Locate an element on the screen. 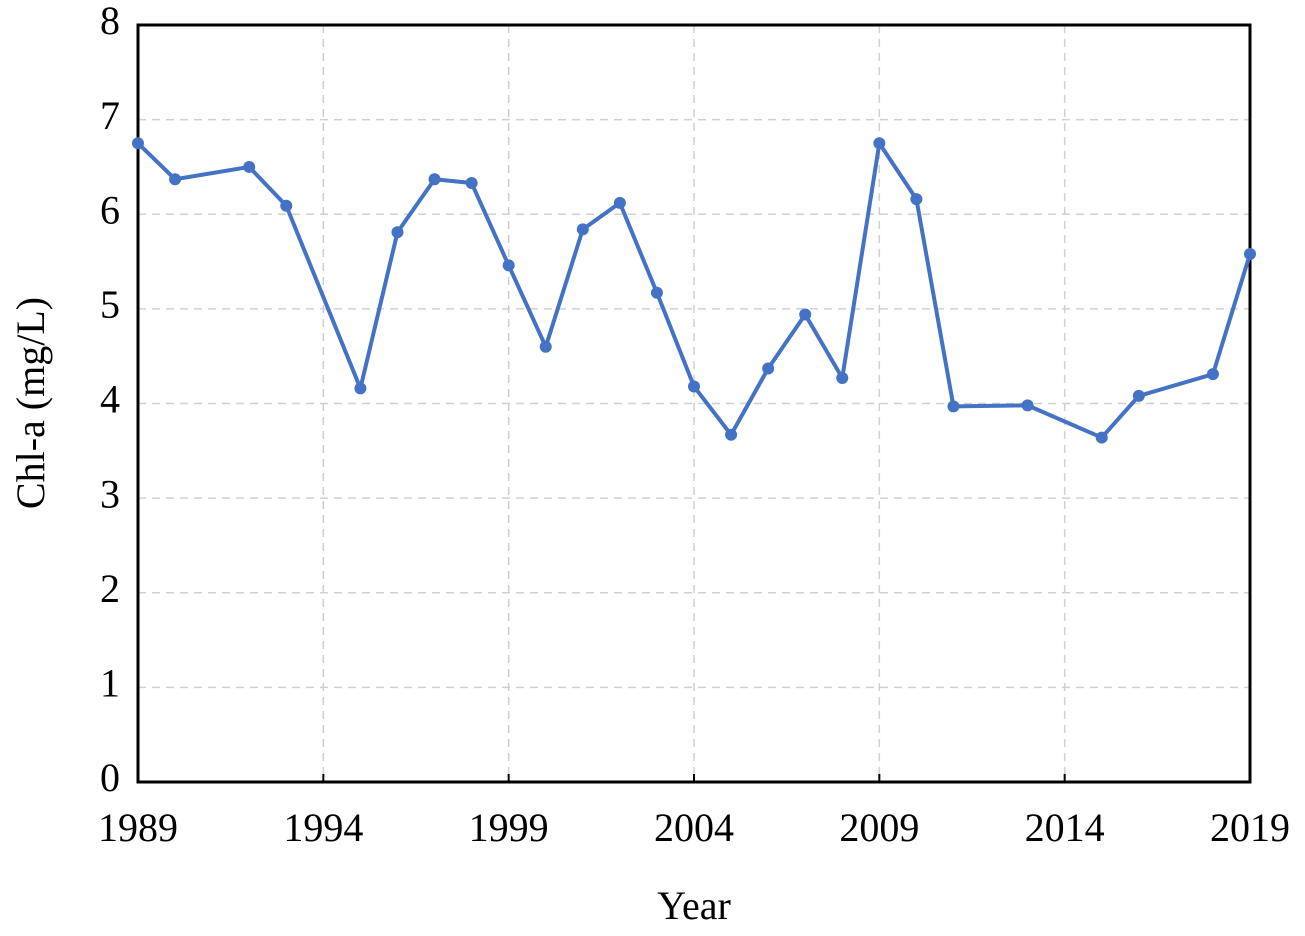 This screenshot has width=1305, height=936. x-tick-label: 2019 is located at coordinates (1250, 827).